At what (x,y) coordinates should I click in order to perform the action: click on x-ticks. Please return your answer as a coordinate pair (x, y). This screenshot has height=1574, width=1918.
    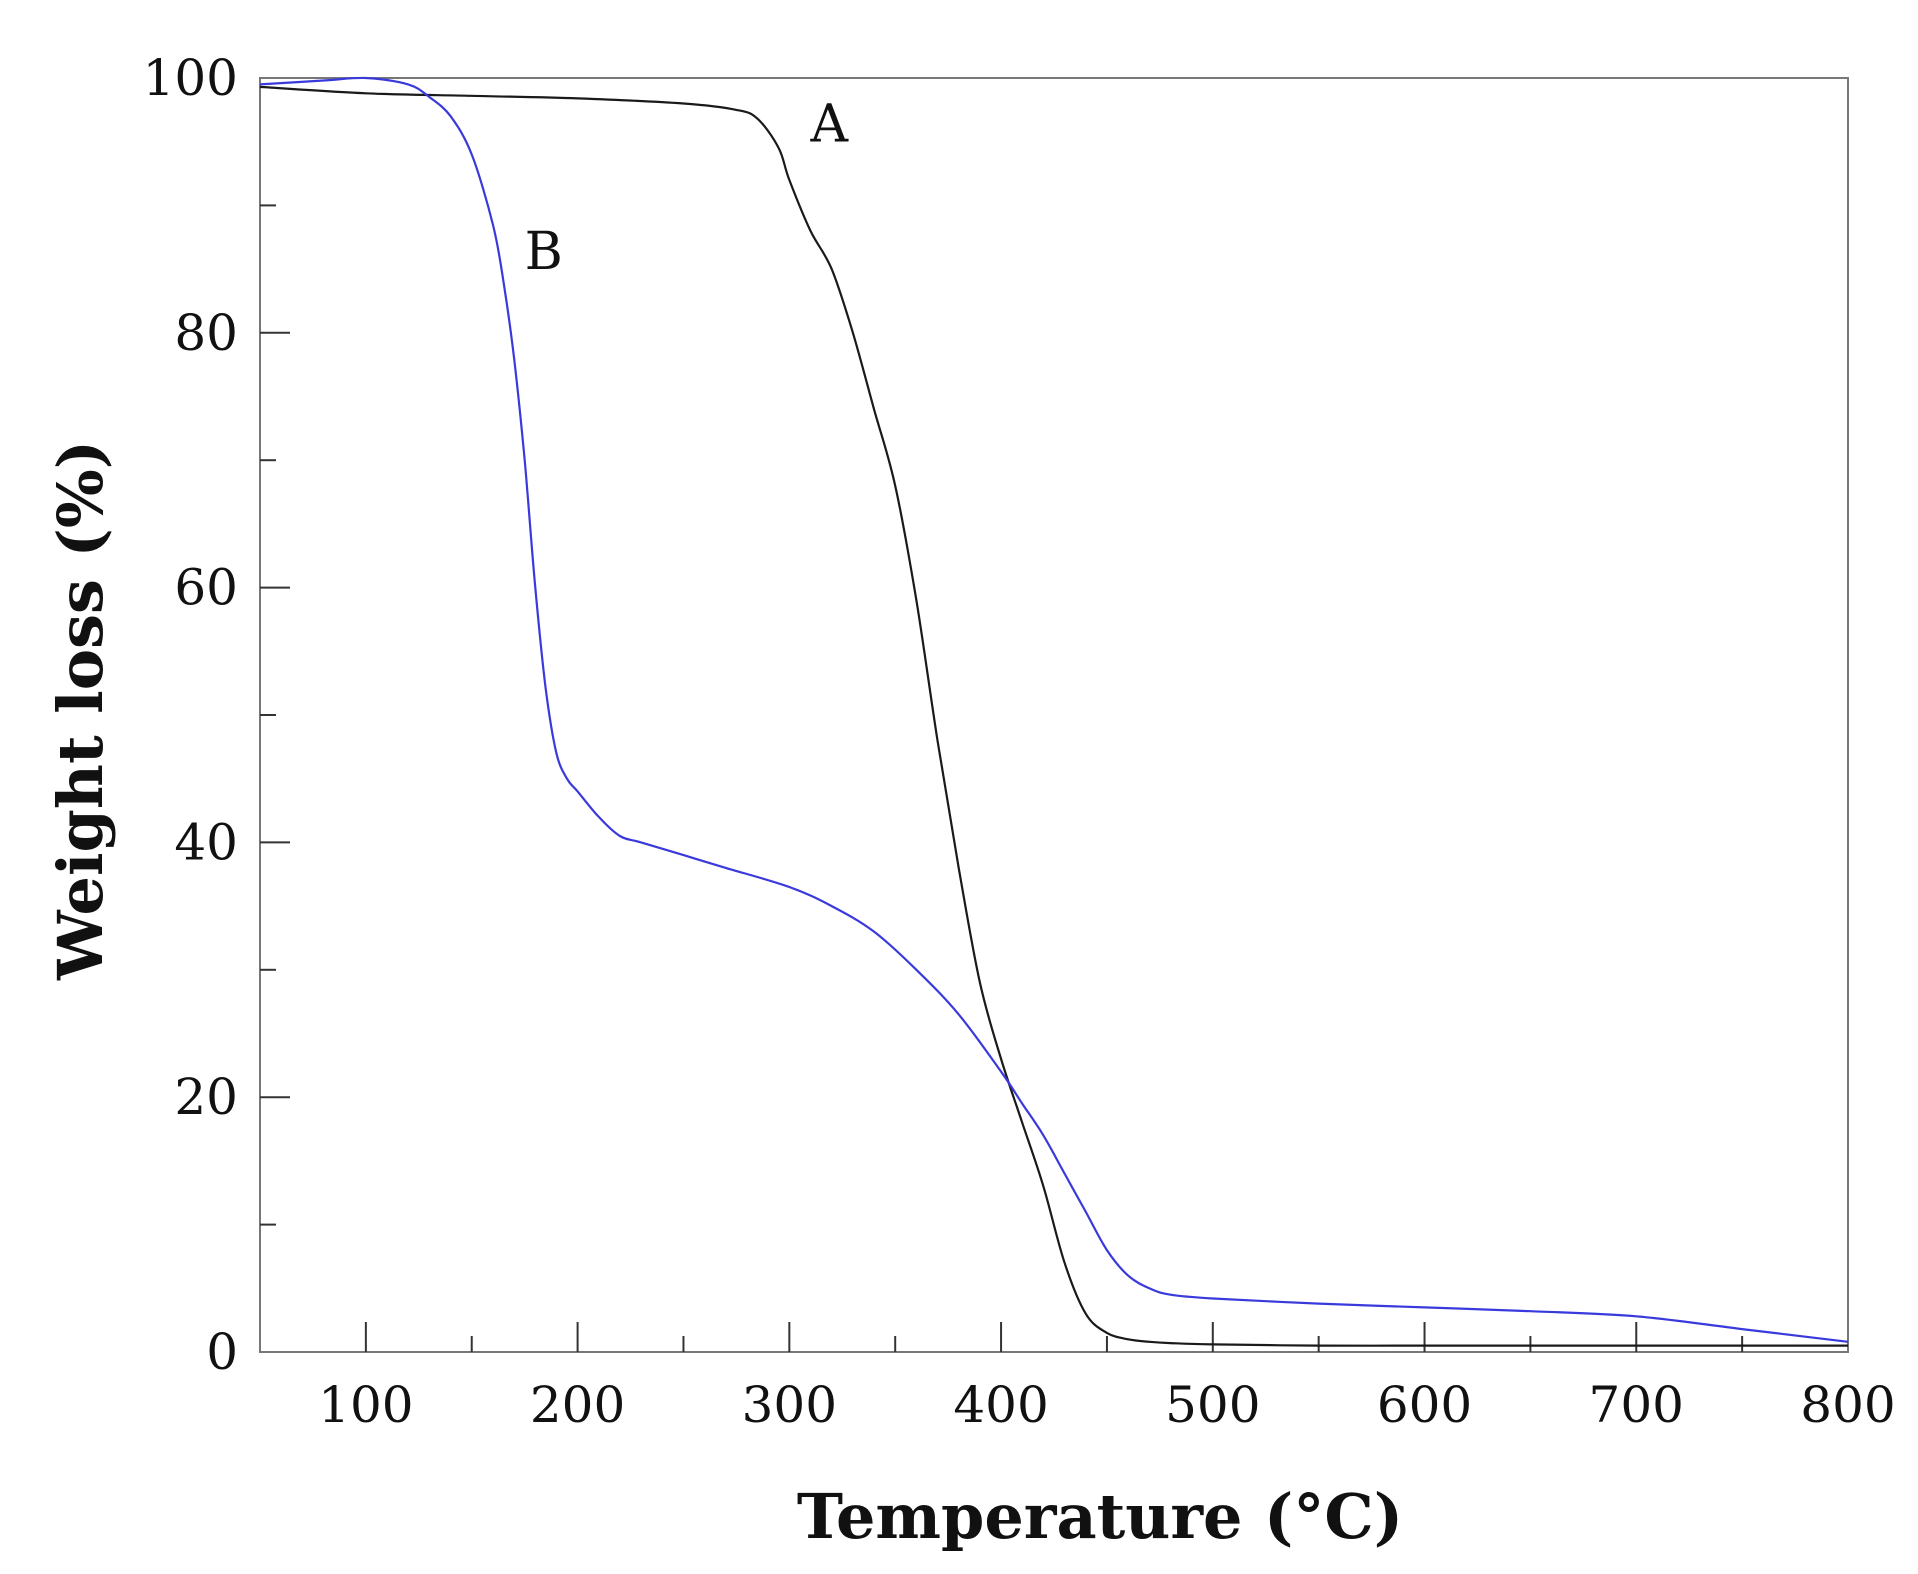
    Looking at the image, I should click on (1054, 1337).